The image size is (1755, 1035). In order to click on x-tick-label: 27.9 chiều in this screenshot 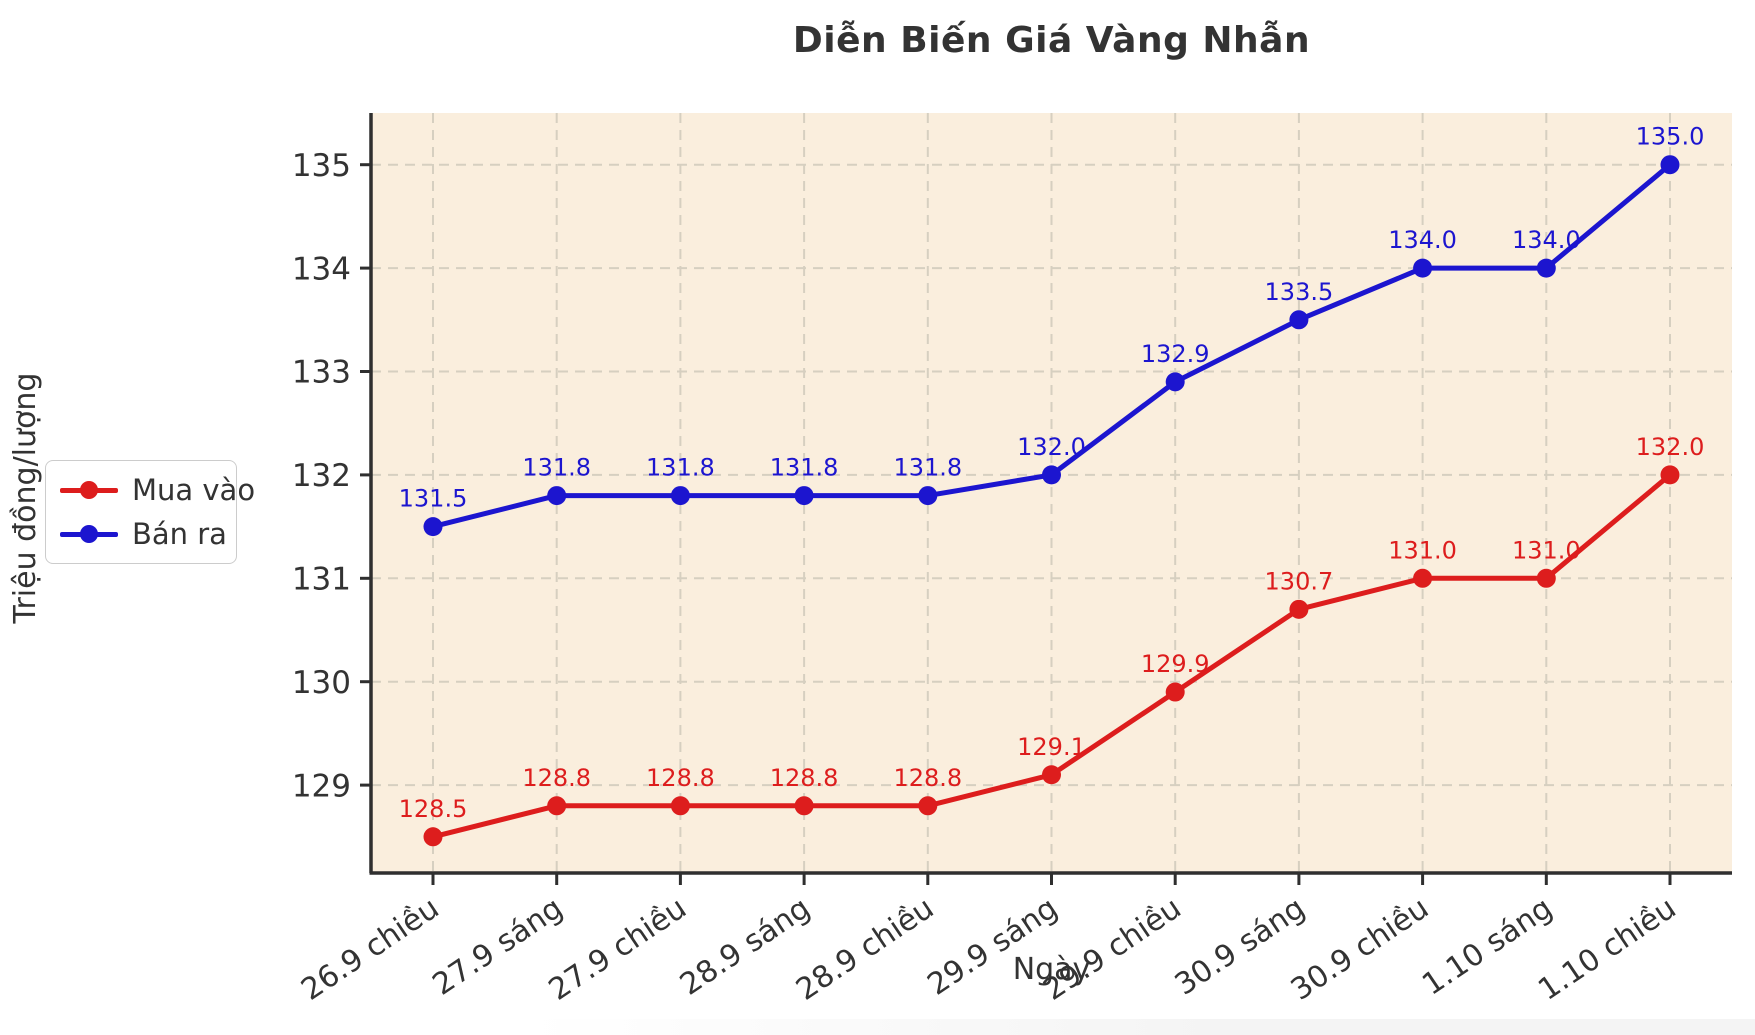, I will do `click(618, 949)`.